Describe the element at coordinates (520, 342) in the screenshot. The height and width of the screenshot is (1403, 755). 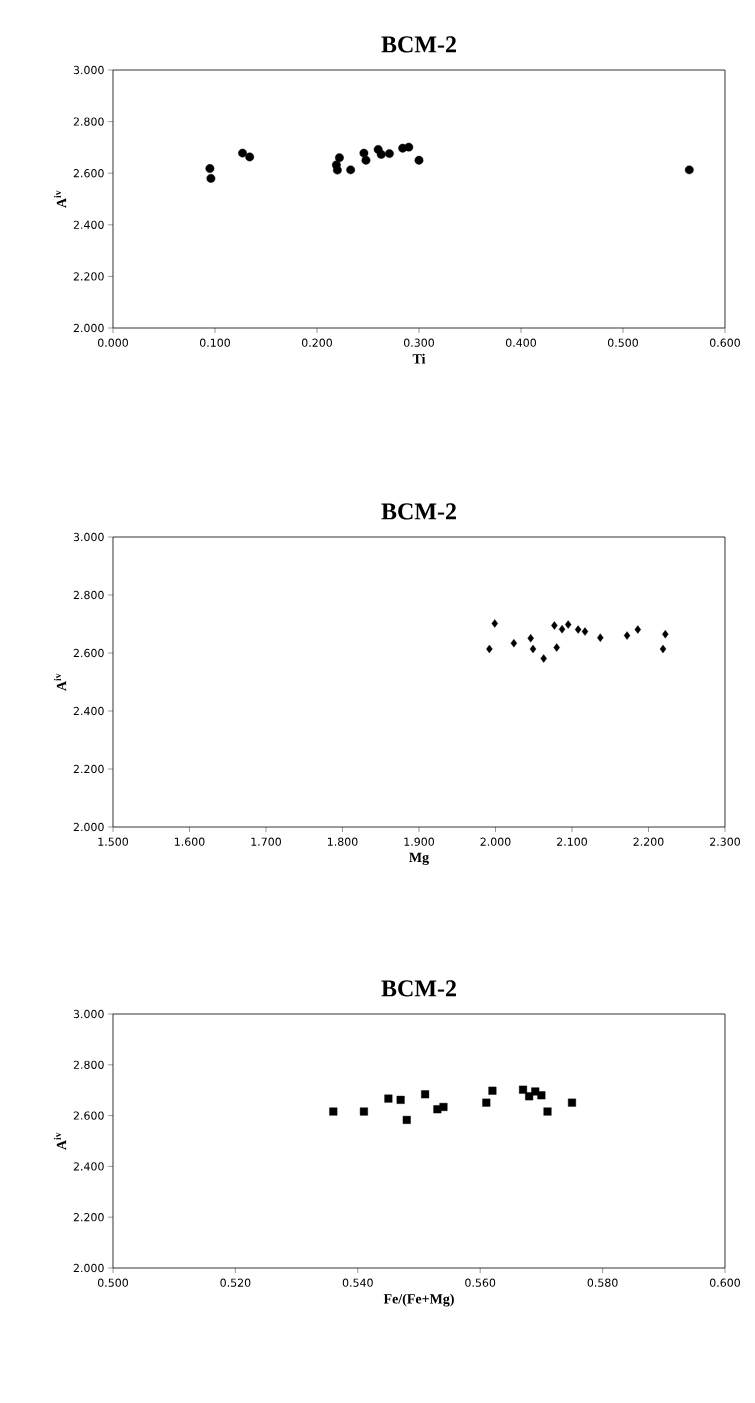
I see `x-tick-label: 0.400` at that location.